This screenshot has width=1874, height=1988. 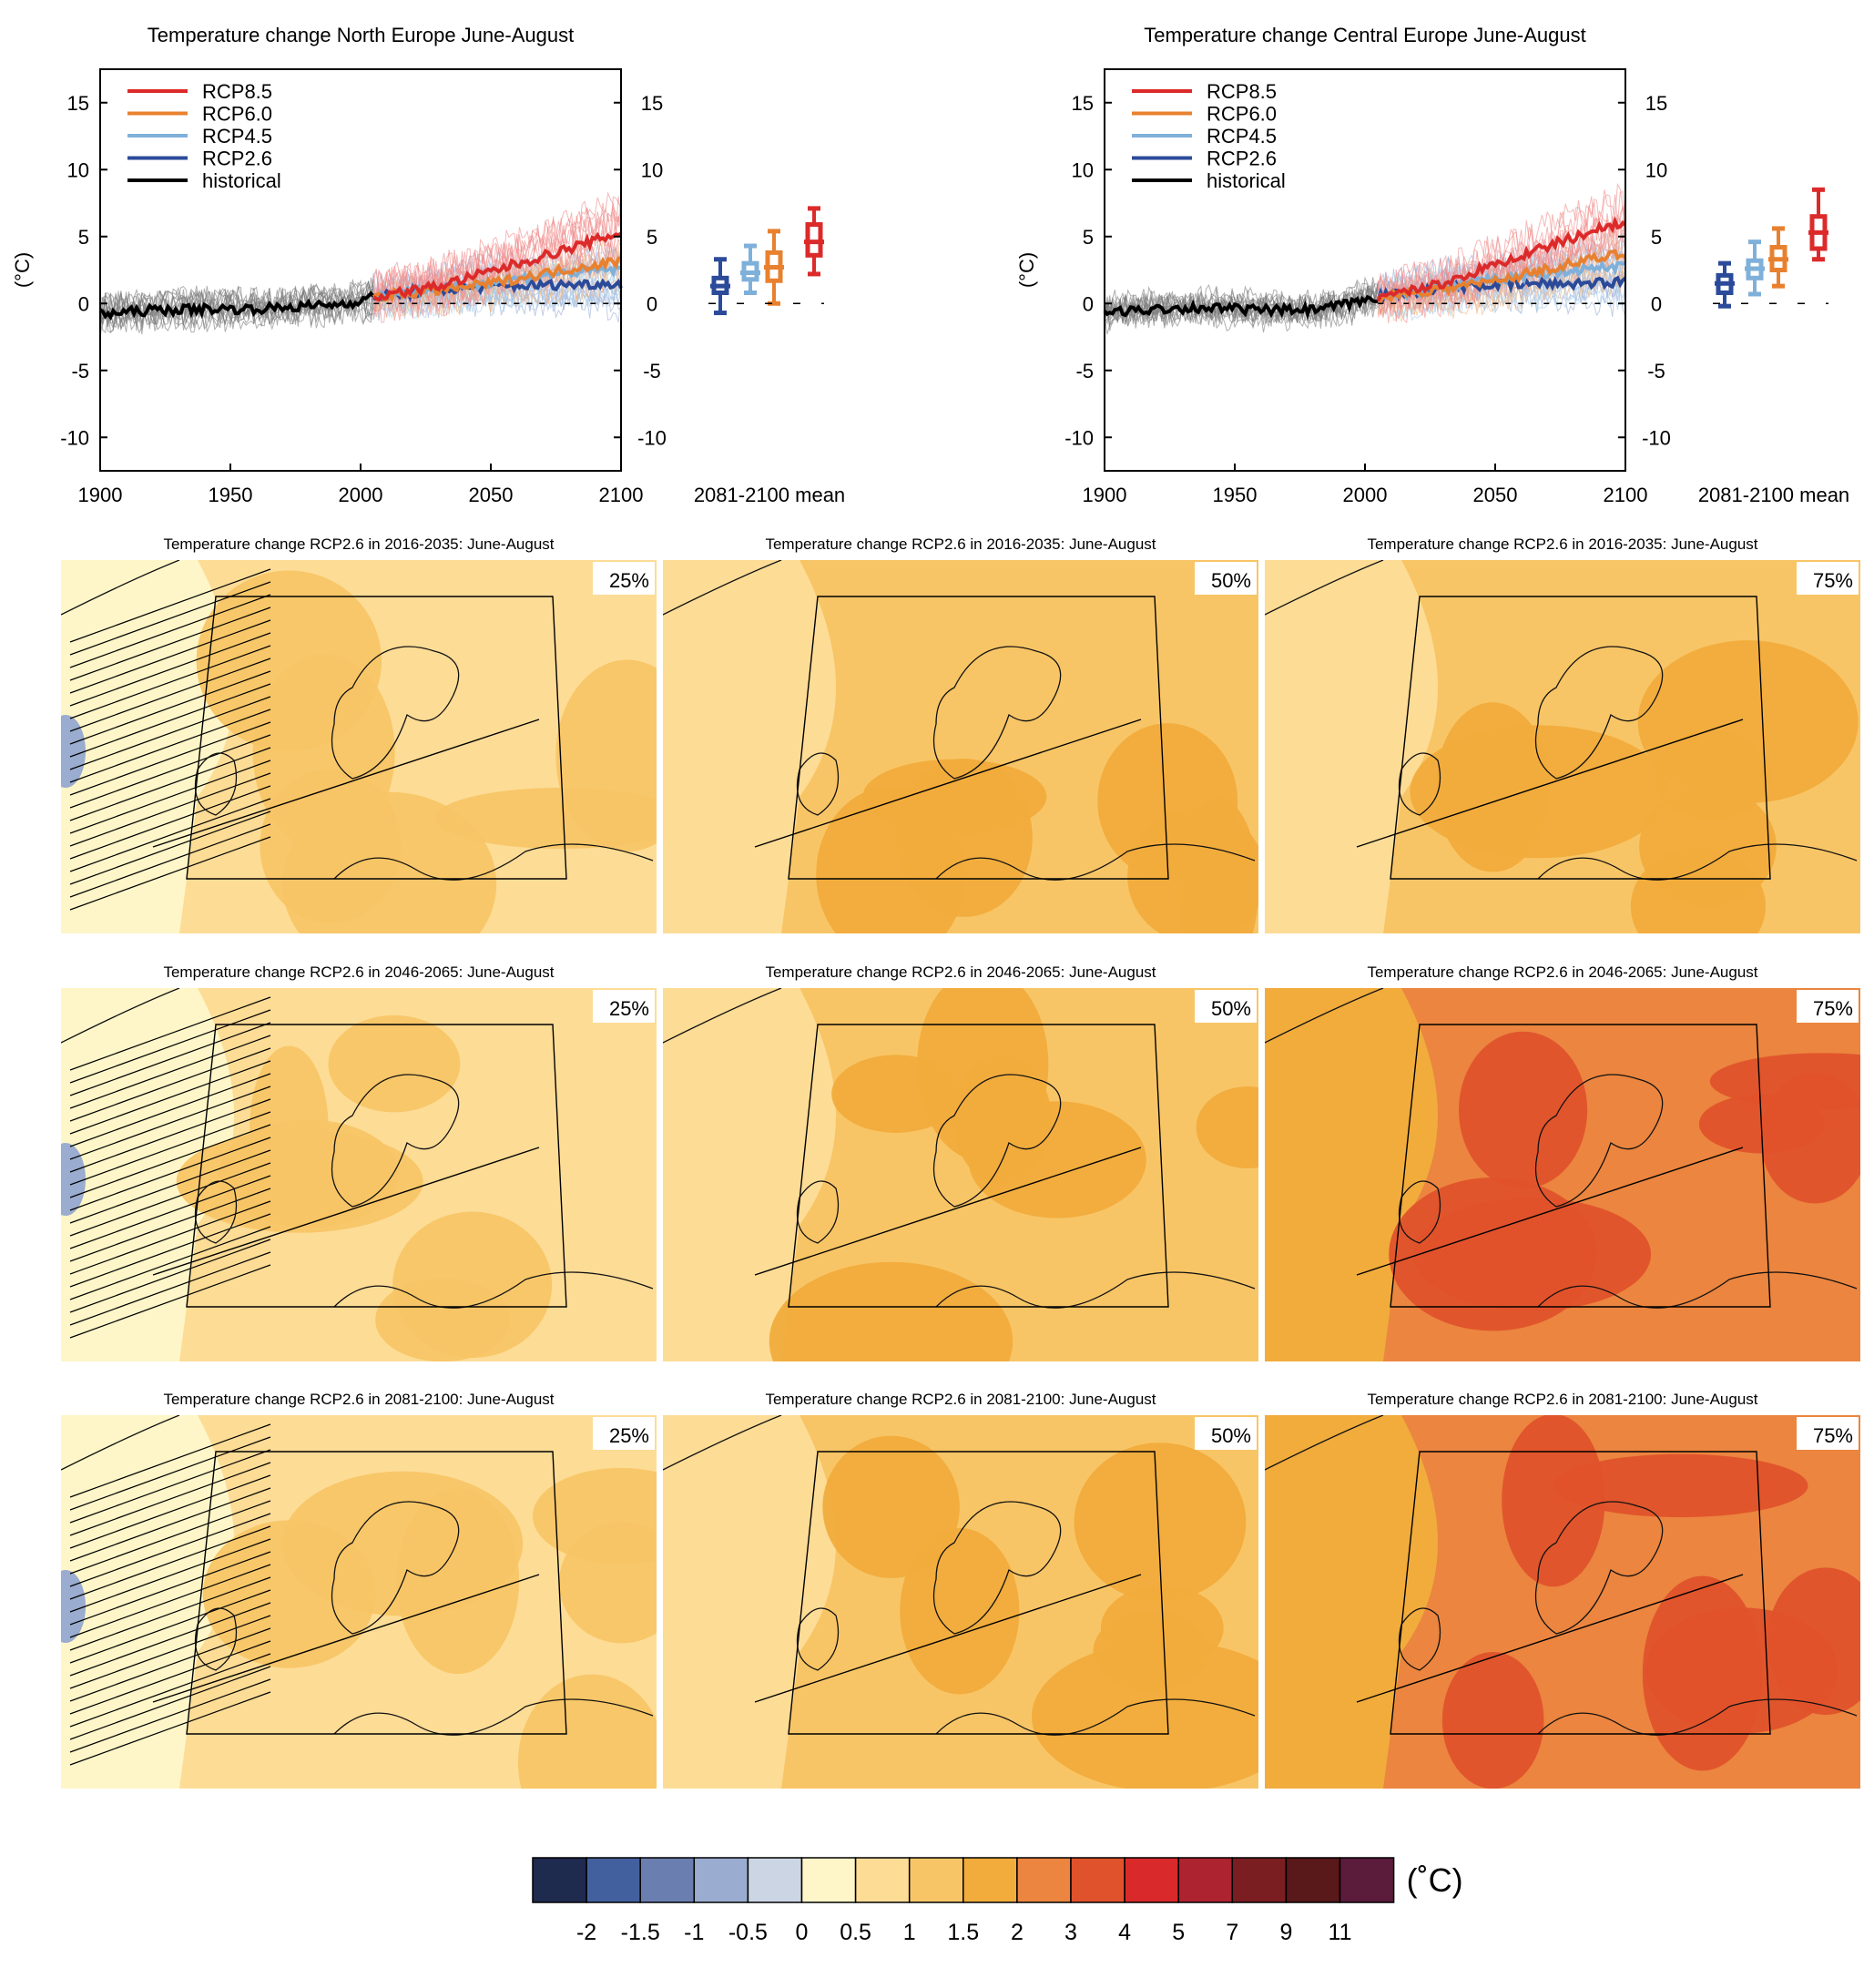 What do you see at coordinates (1285, 1932) in the screenshot?
I see `colorbar-tick-label: 9` at bounding box center [1285, 1932].